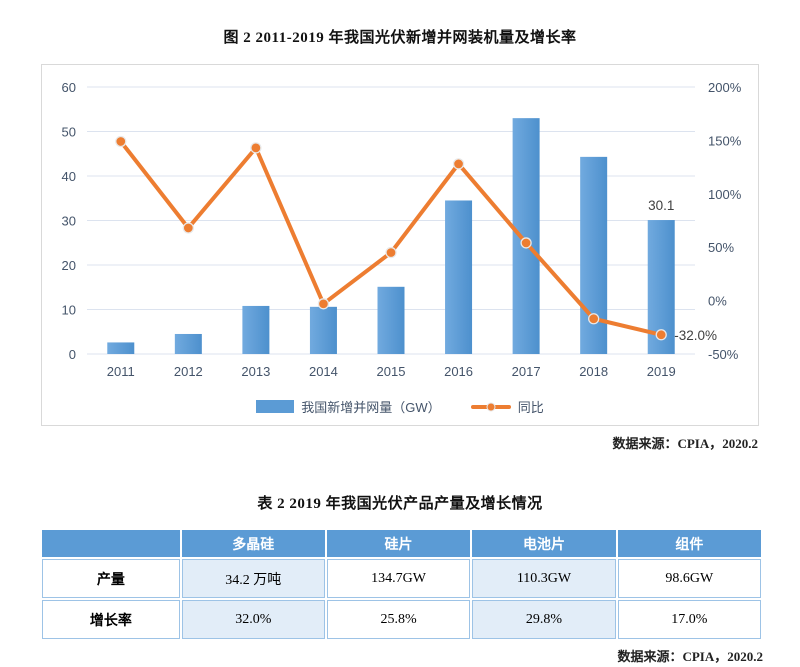 This screenshot has height=667, width=800. What do you see at coordinates (69, 265) in the screenshot?
I see `left-axis-tick: 20` at bounding box center [69, 265].